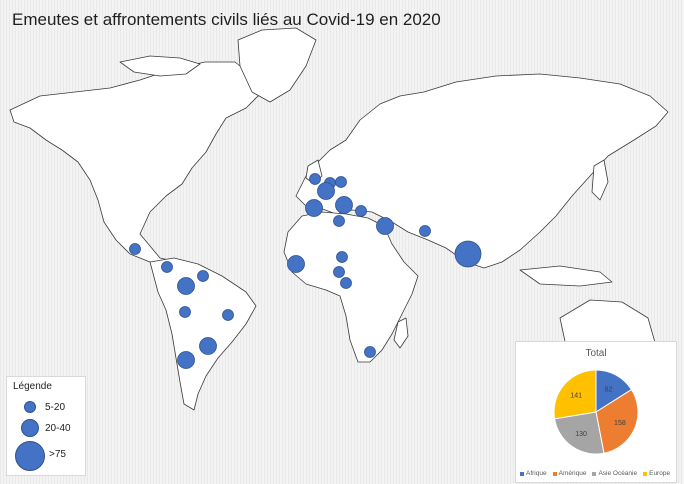 The width and height of the screenshot is (684, 484). What do you see at coordinates (55, 407) in the screenshot?
I see `legend-label-small: 5-20` at bounding box center [55, 407].